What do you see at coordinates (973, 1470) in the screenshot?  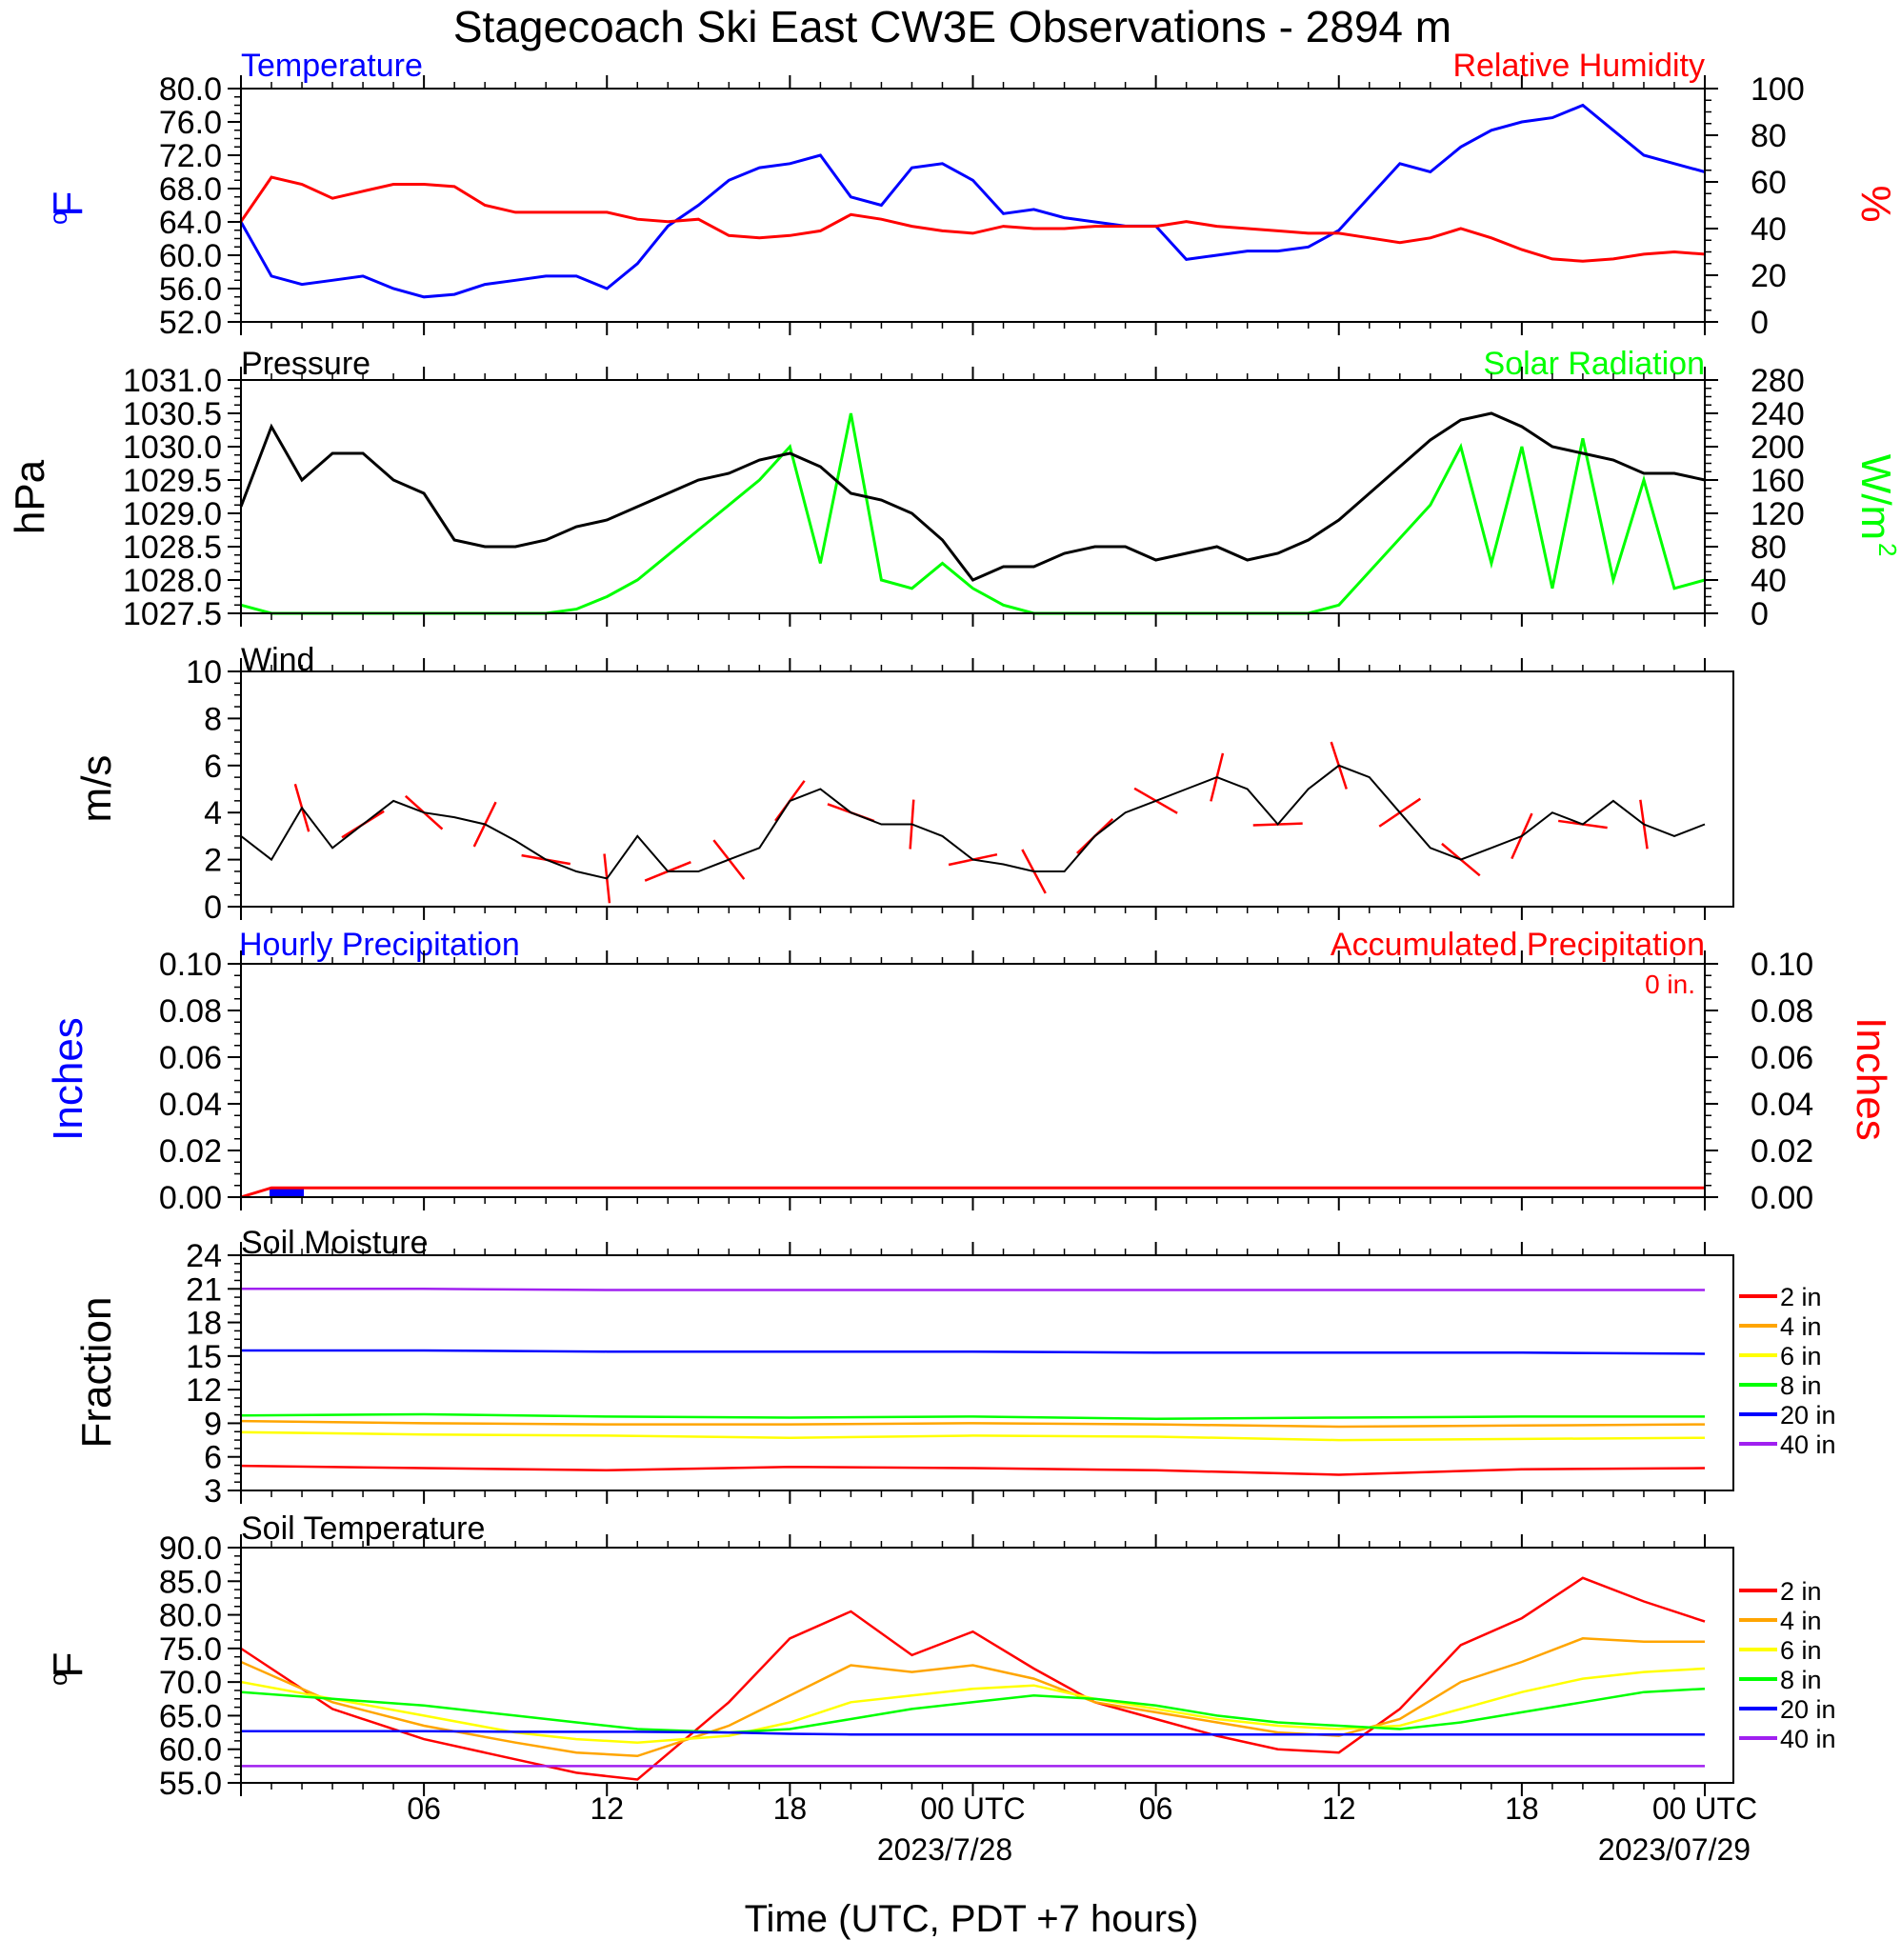 I see `soil-line-2in` at bounding box center [973, 1470].